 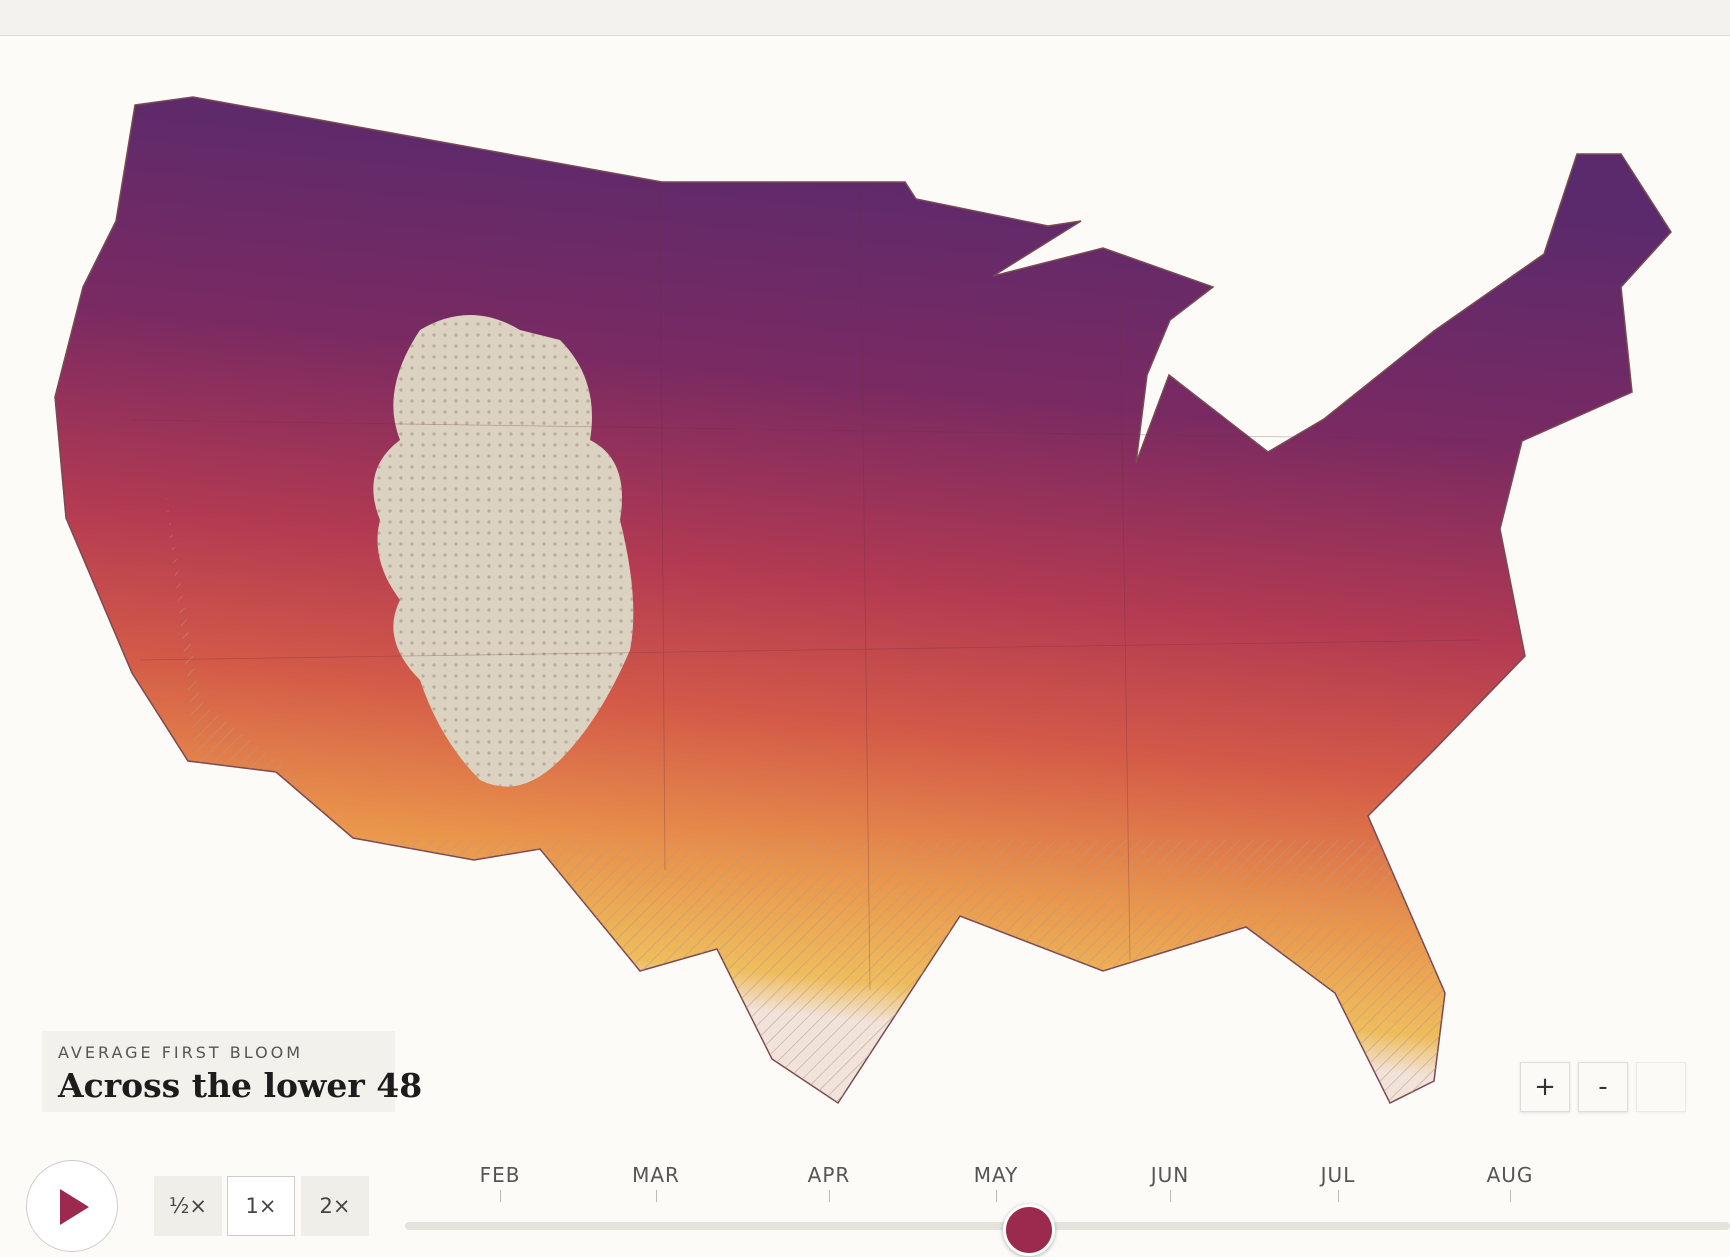 What do you see at coordinates (261, 1206) in the screenshot?
I see `speed-button: 1×` at bounding box center [261, 1206].